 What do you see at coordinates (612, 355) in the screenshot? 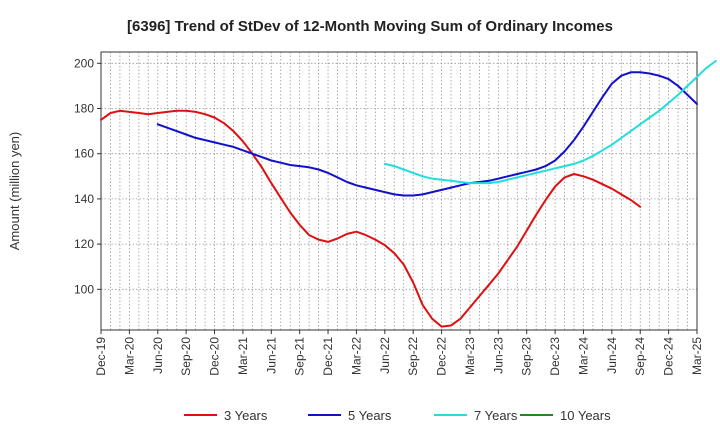
I see `x-tick-label: Jun-24` at bounding box center [612, 355].